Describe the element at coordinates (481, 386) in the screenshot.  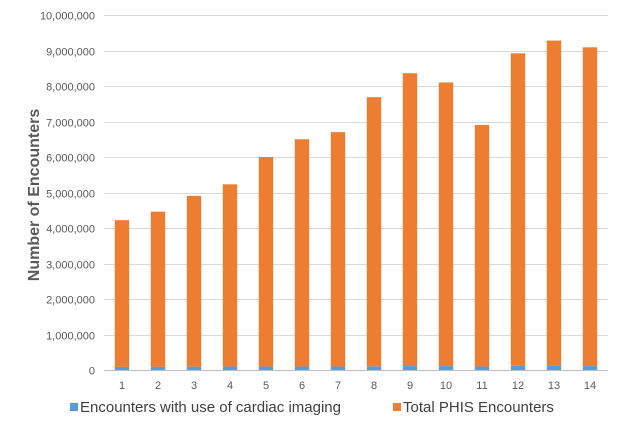
I see `x-tick-label: 11` at that location.